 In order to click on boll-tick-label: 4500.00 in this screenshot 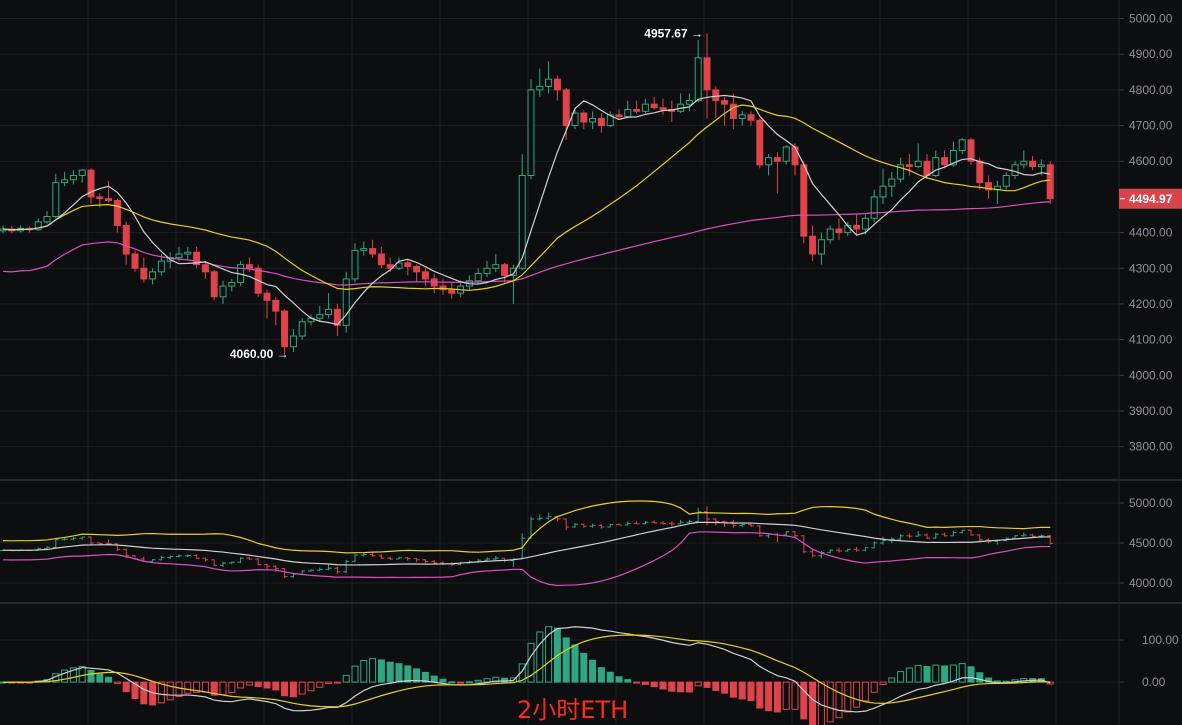, I will do `click(1151, 543)`.